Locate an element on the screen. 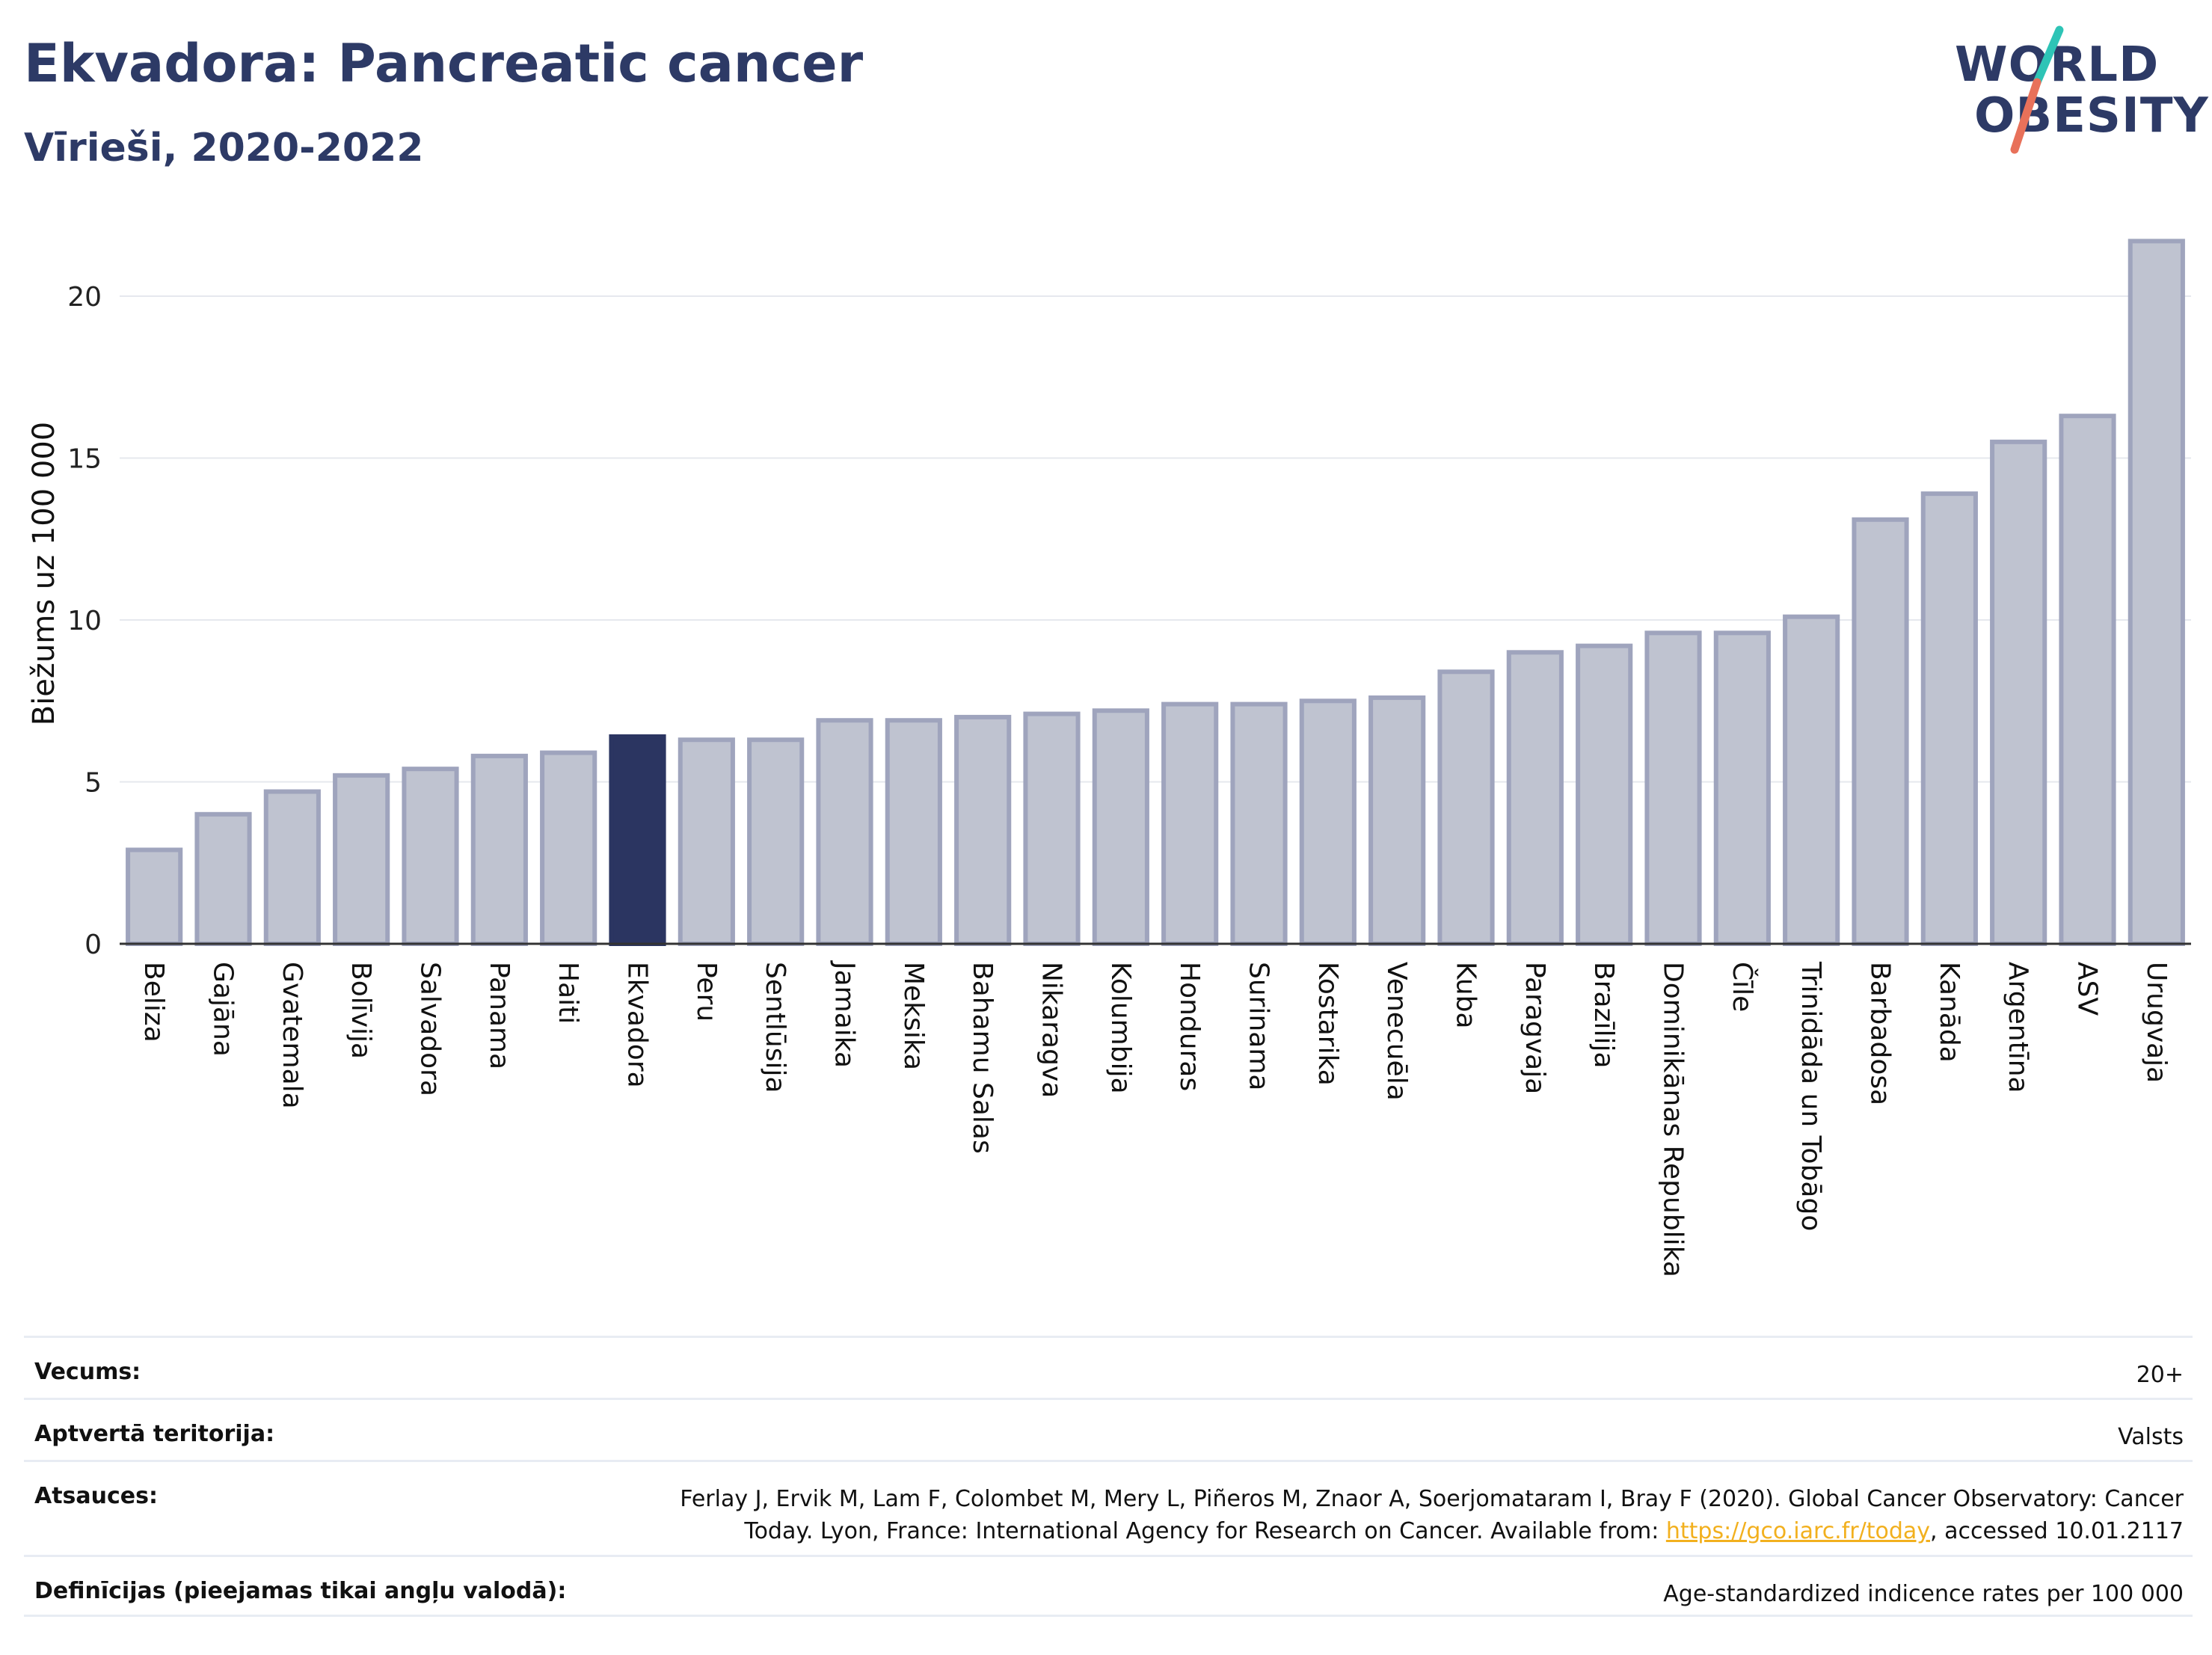 The width and height of the screenshot is (2212, 1655). y-tick-label: 0 is located at coordinates (93, 945).